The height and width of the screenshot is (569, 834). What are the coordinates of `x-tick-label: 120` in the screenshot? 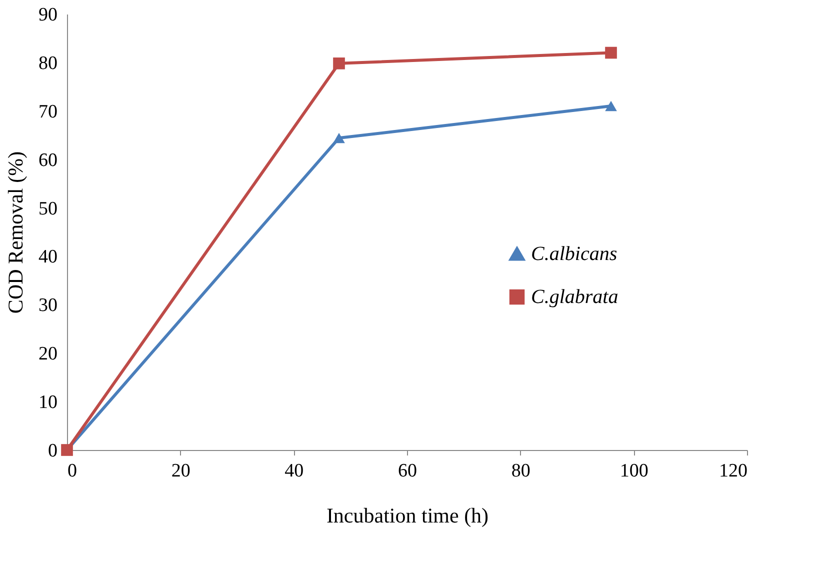 It's located at (733, 471).